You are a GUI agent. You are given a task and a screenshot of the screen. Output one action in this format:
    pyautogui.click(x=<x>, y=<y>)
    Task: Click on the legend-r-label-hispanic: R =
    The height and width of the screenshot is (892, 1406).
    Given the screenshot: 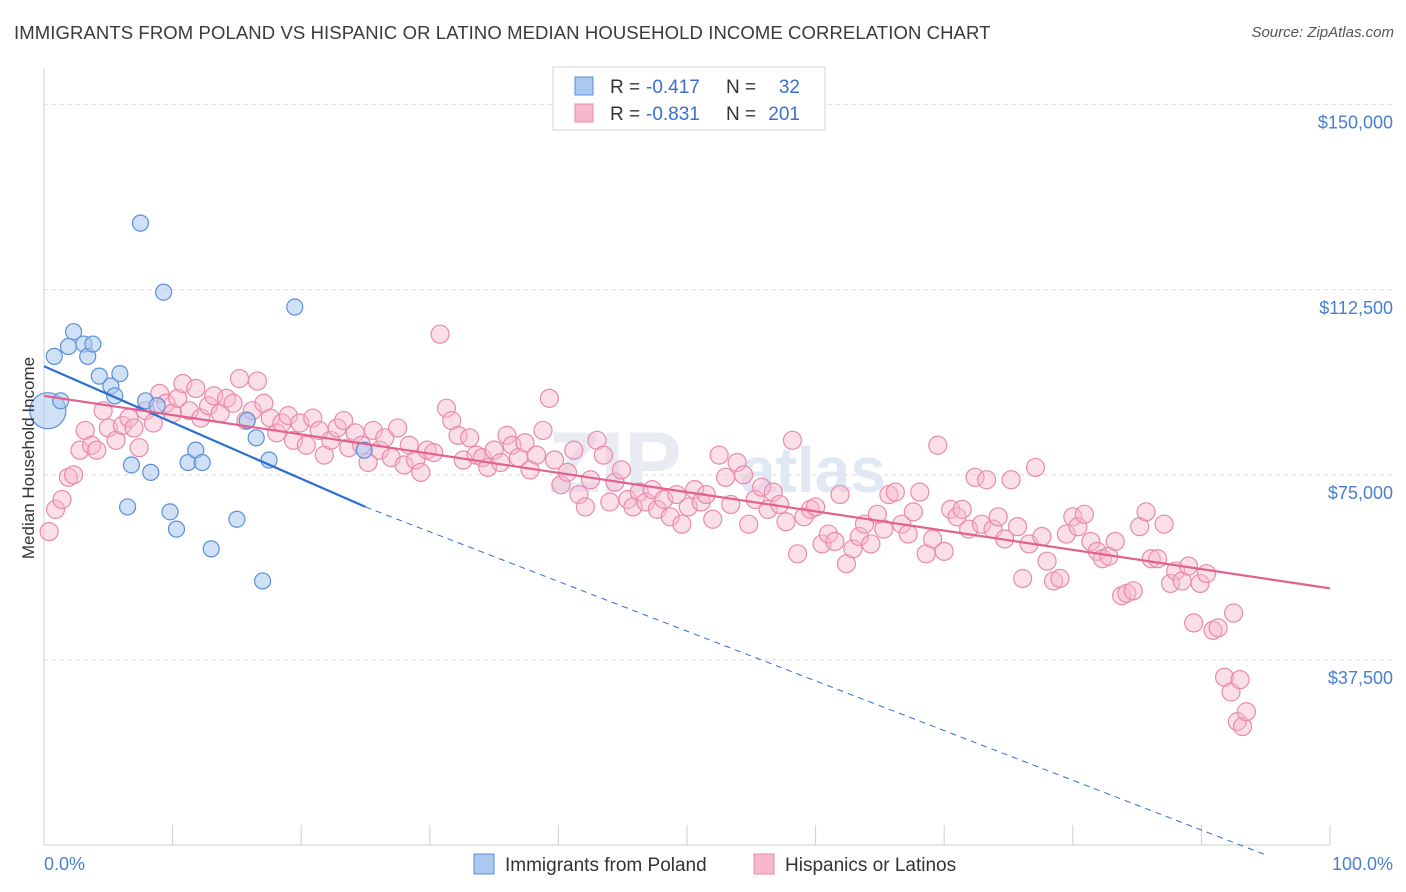 What is the action you would take?
    pyautogui.click(x=625, y=114)
    